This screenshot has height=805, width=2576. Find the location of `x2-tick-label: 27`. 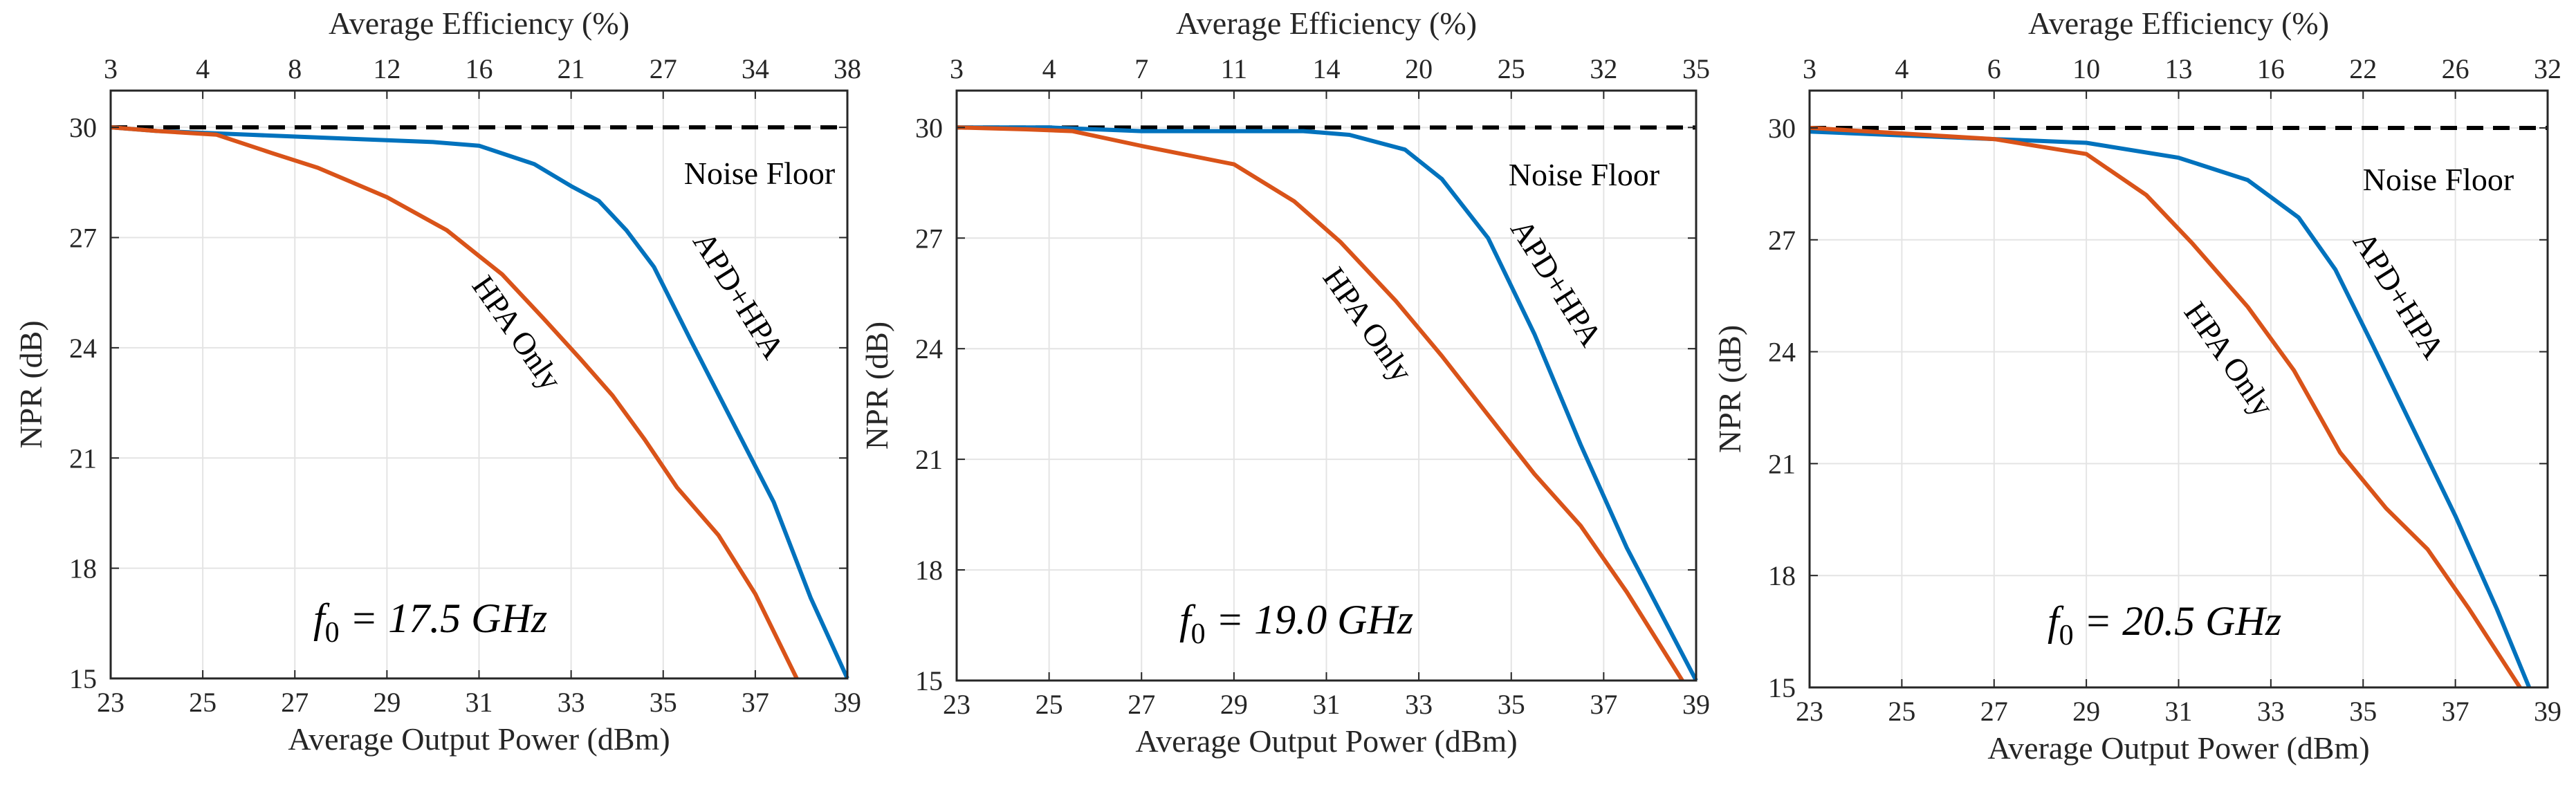

x2-tick-label: 27 is located at coordinates (663, 68).